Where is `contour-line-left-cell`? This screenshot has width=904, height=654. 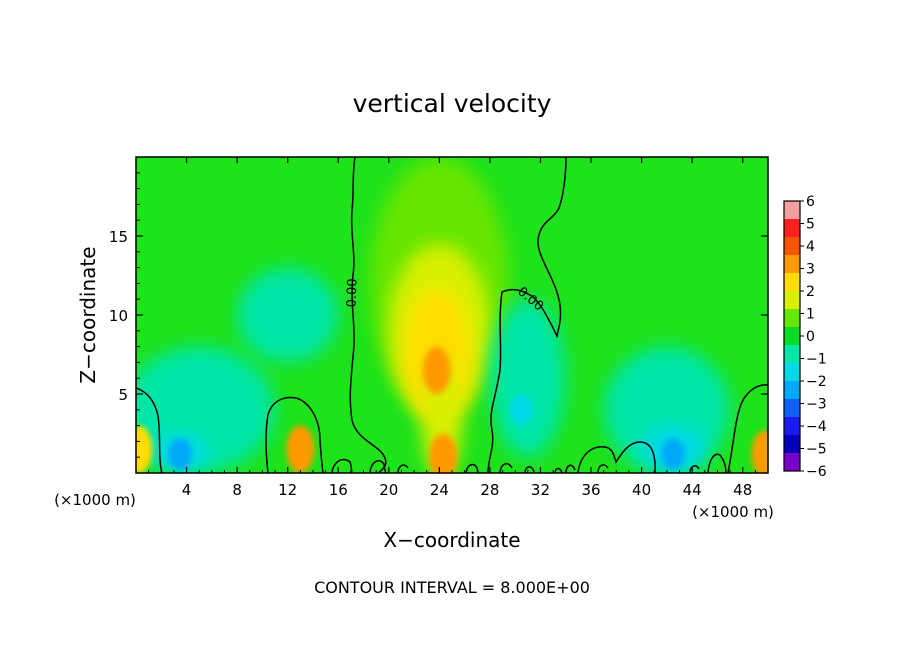
contour-line-left-cell is located at coordinates (149, 430).